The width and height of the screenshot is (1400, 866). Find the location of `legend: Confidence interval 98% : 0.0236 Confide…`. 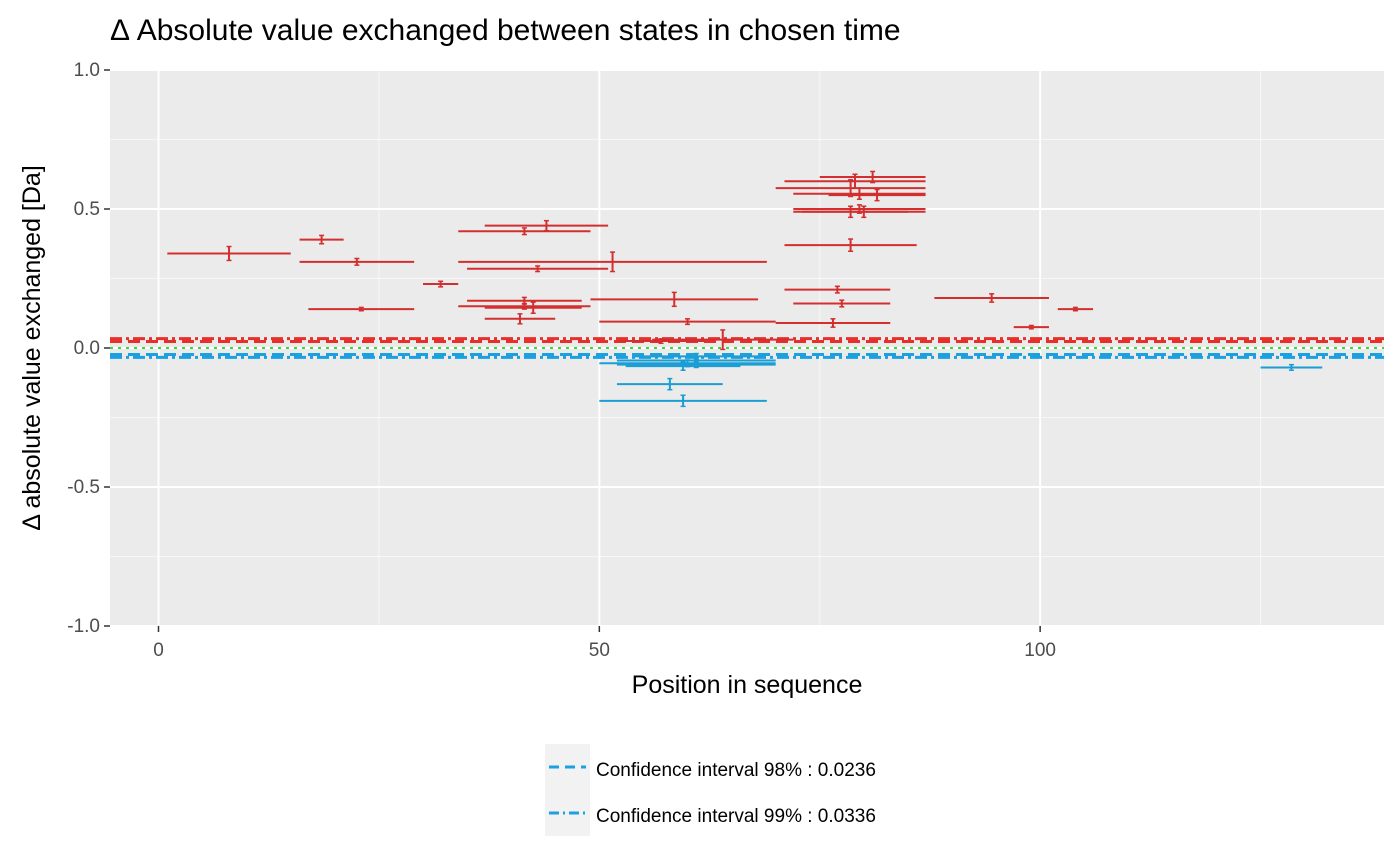

legend: Confidence interval 98% : 0.0236 Confide… is located at coordinates (710, 790).